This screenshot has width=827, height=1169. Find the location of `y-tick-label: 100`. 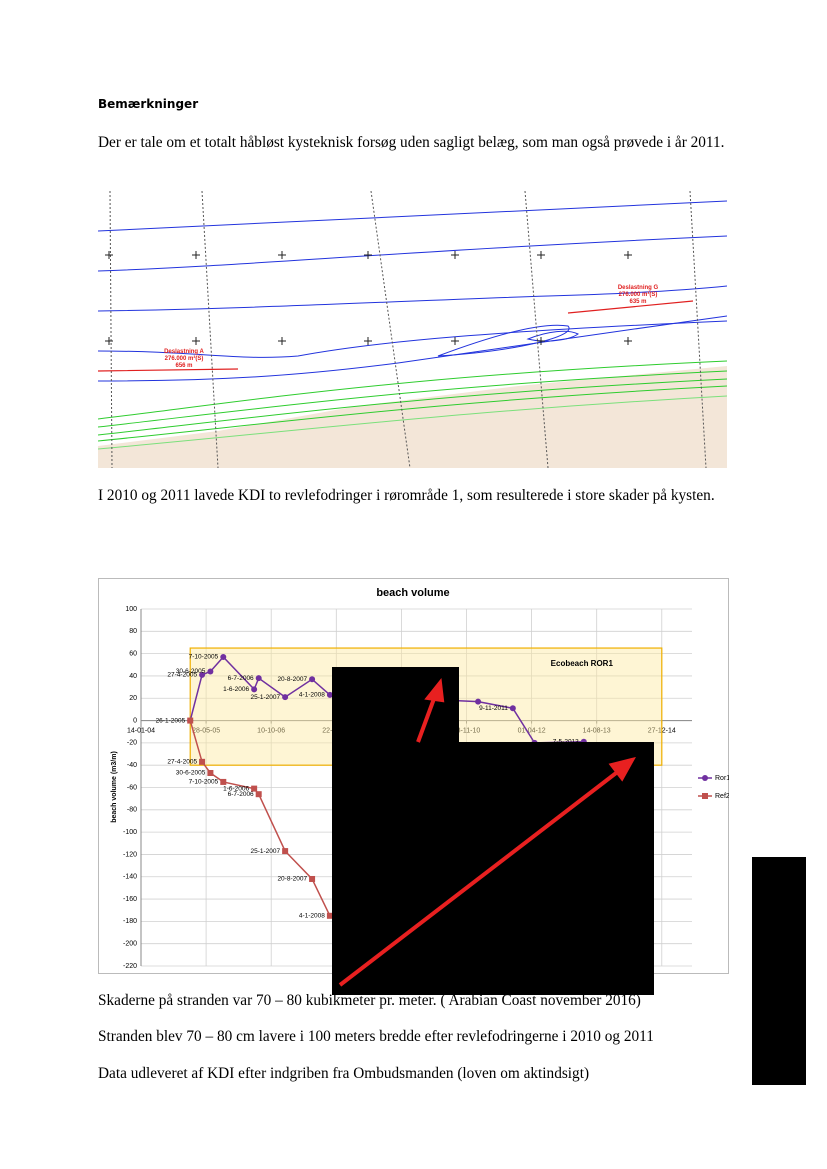

y-tick-label: 100 is located at coordinates (131, 609).